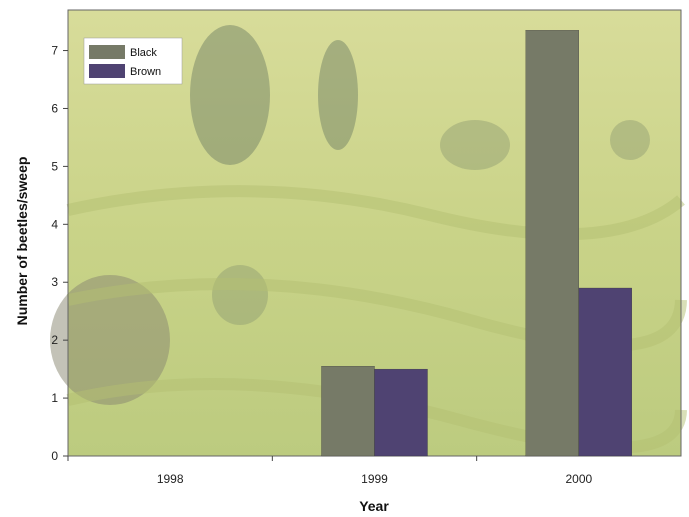 The image size is (689, 517). Describe the element at coordinates (54, 108) in the screenshot. I see `y-tick-label: 6` at that location.